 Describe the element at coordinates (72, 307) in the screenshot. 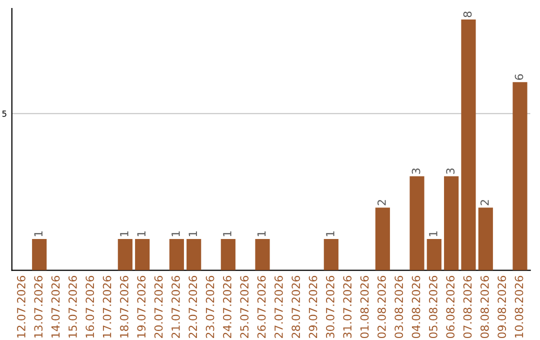

I see `x-tick-label: 15.07.2026` at that location.